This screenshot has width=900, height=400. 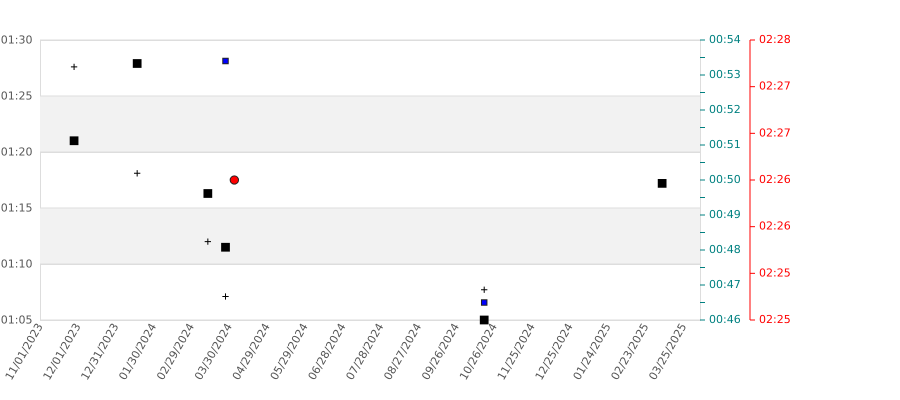 I want to click on y2-tick-label: 00:53, so click(x=725, y=74).